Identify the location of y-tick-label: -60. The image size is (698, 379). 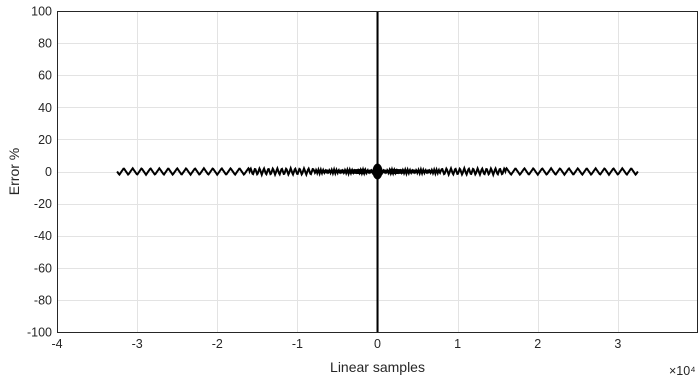
(43, 268).